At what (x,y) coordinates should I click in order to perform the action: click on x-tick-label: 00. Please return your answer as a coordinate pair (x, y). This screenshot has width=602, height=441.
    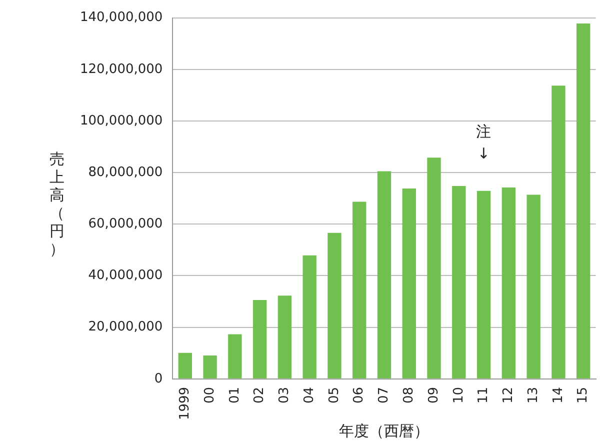
    Looking at the image, I should click on (210, 395).